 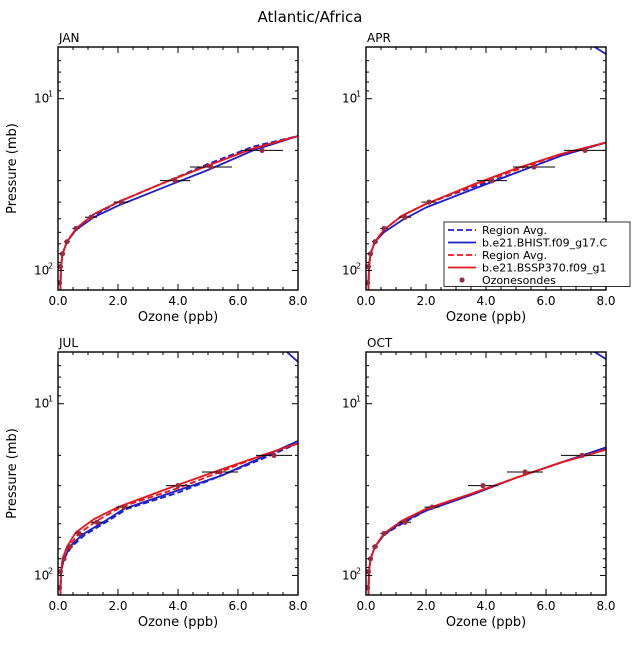 I want to click on panel-label: JAN, so click(x=69, y=38).